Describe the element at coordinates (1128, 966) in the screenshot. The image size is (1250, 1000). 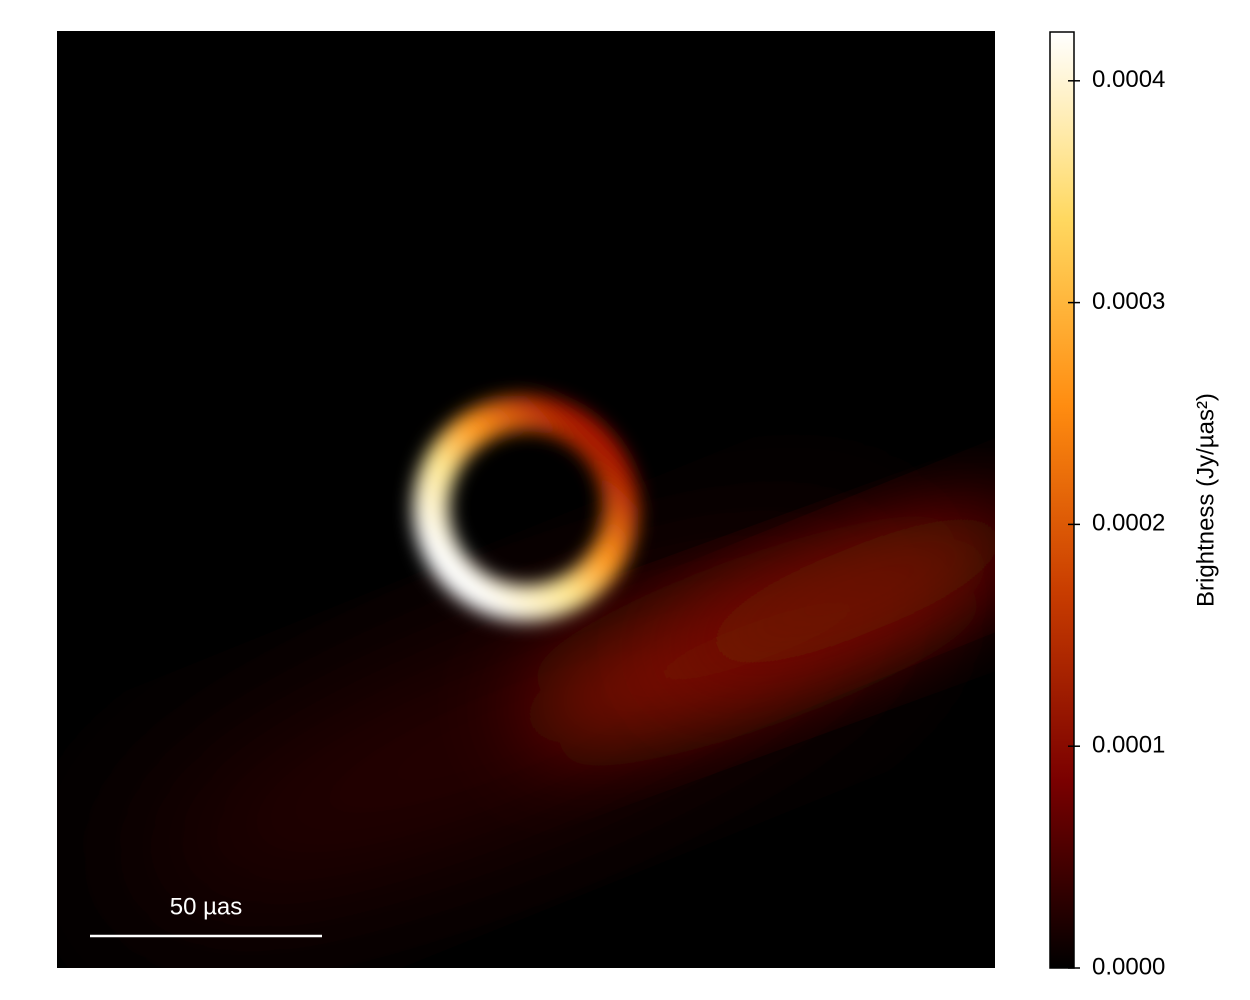
I see `colorbar-tick-label: 0.0000` at that location.